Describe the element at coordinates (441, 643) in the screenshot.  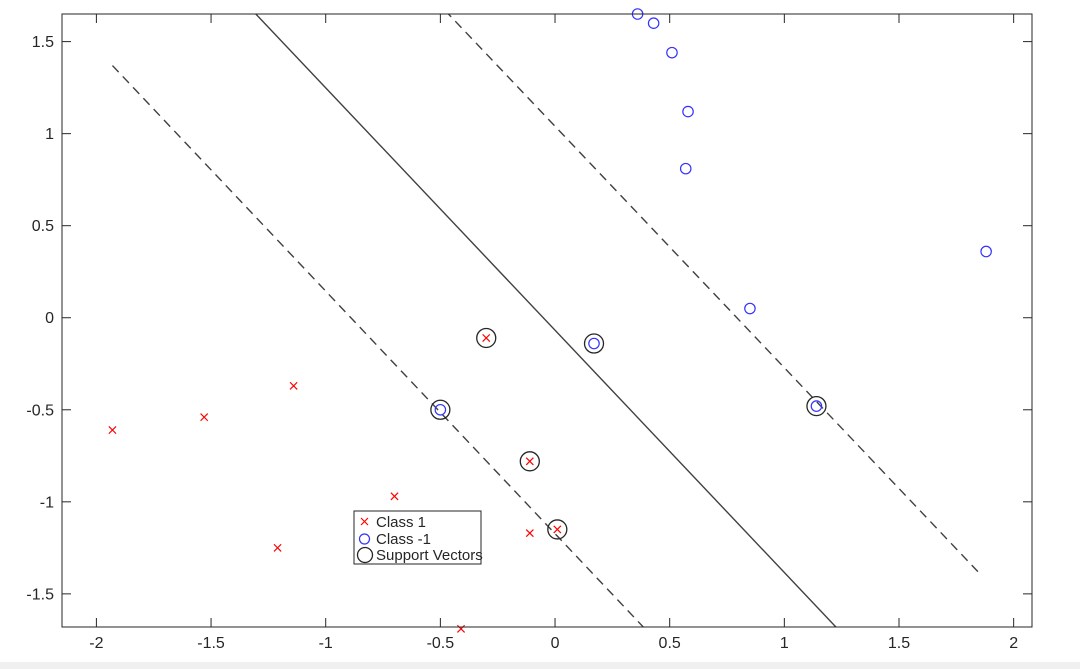
I see `x-tick-label: -0.5` at that location.